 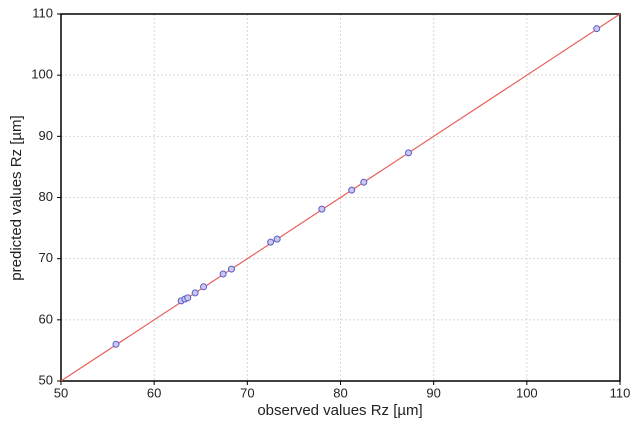 I want to click on x-axis-label: observed values Rz [µm], so click(x=339, y=410).